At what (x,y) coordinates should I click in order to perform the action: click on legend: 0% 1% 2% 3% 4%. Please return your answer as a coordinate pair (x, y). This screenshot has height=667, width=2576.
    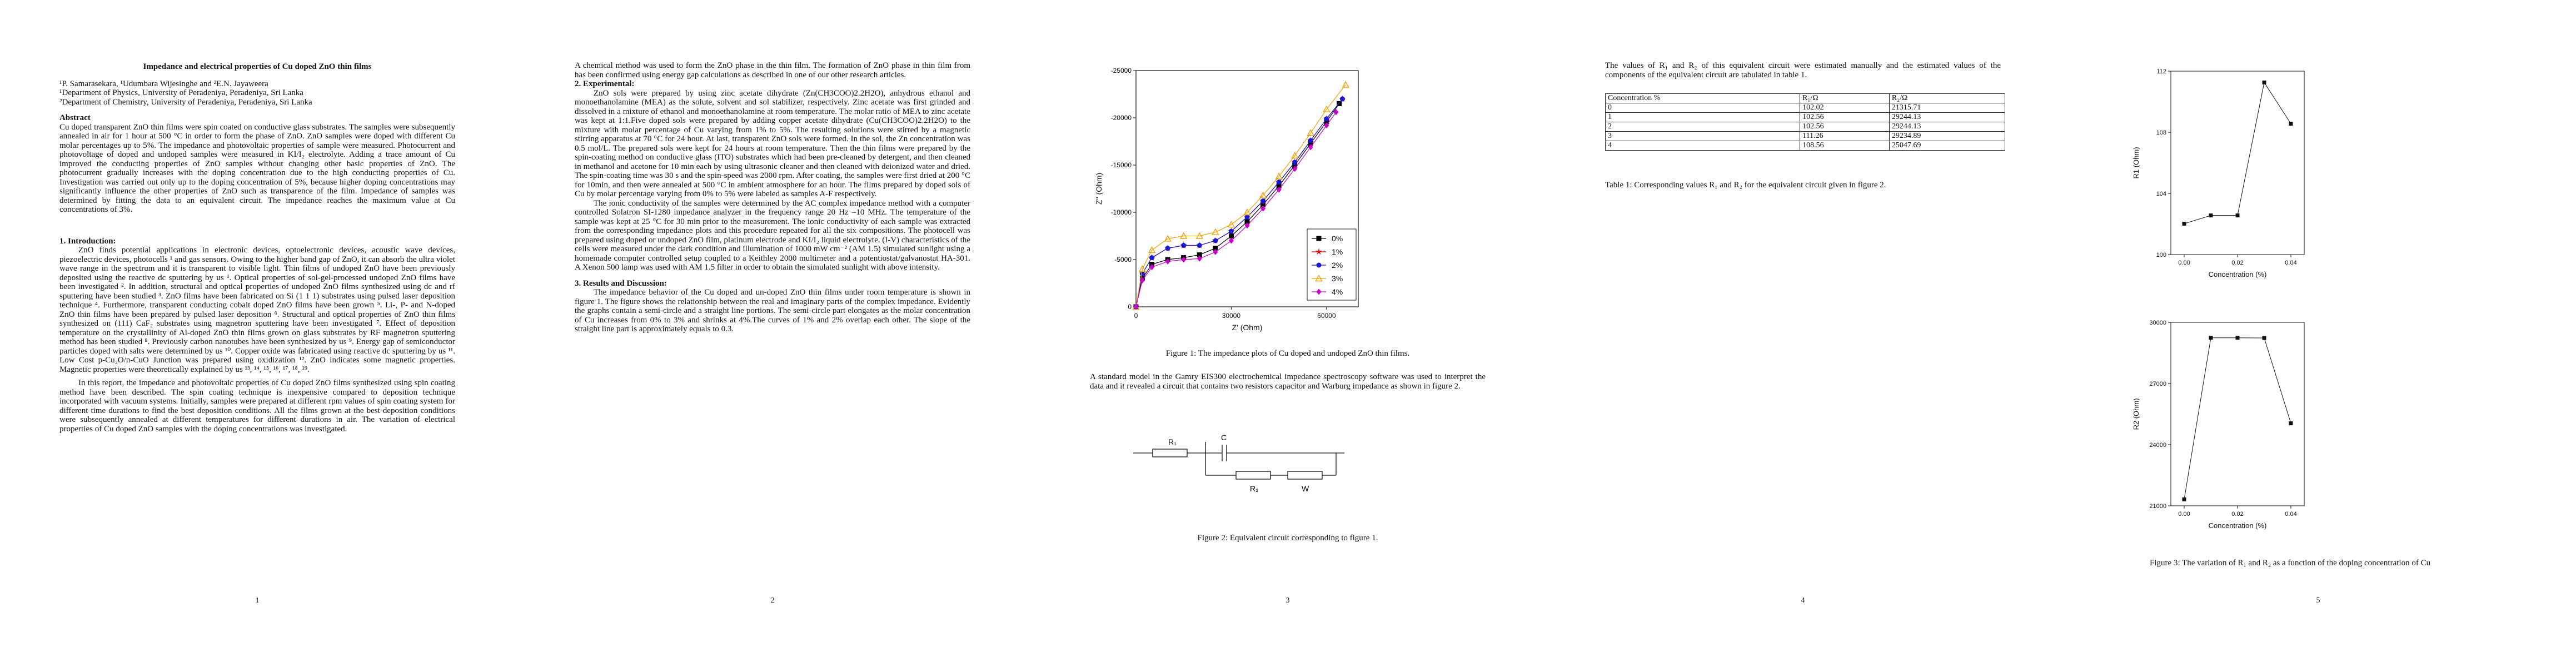
    Looking at the image, I should click on (1332, 264).